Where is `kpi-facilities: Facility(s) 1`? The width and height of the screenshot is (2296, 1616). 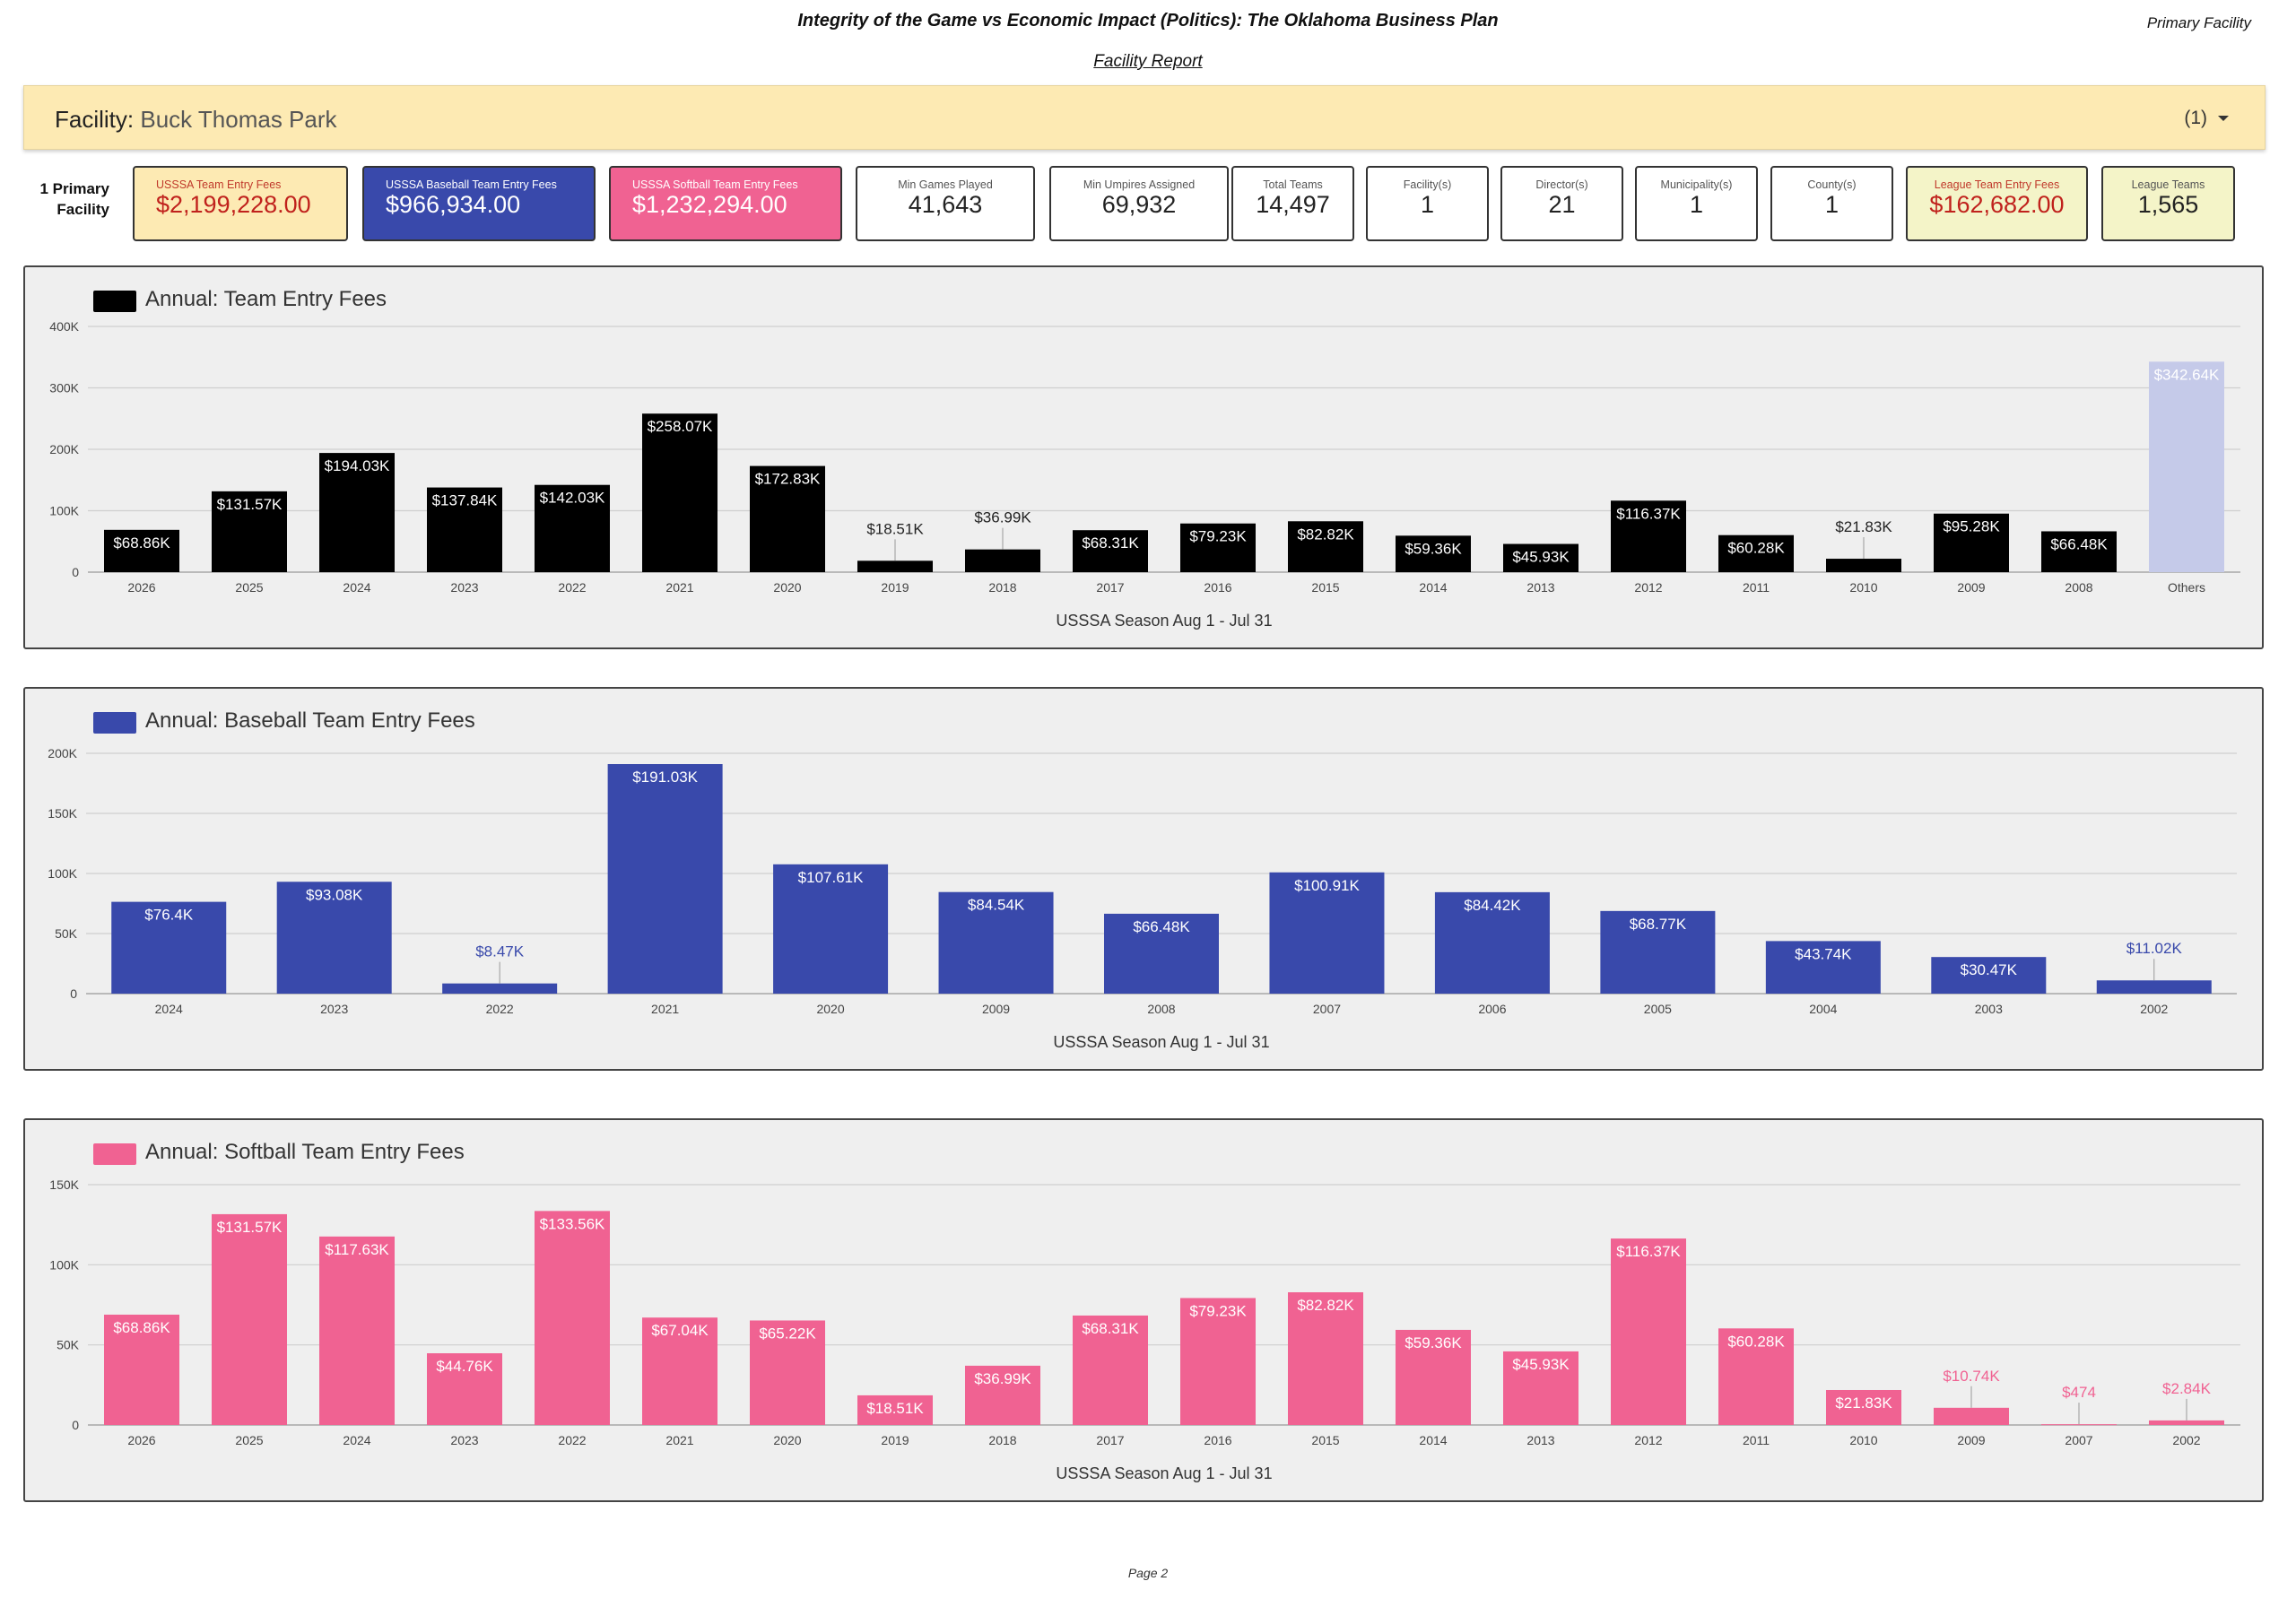
kpi-facilities: Facility(s) 1 is located at coordinates (1427, 203).